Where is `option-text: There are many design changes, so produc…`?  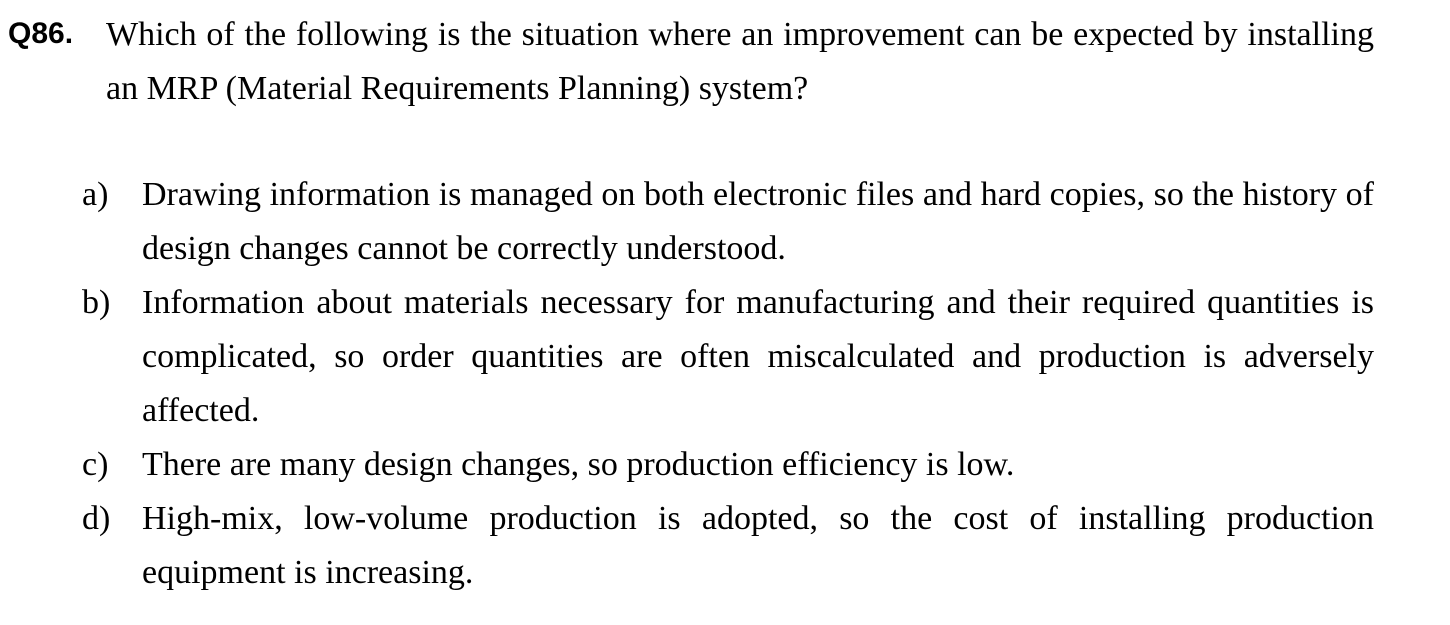 option-text: There are many design changes, so produc… is located at coordinates (578, 464).